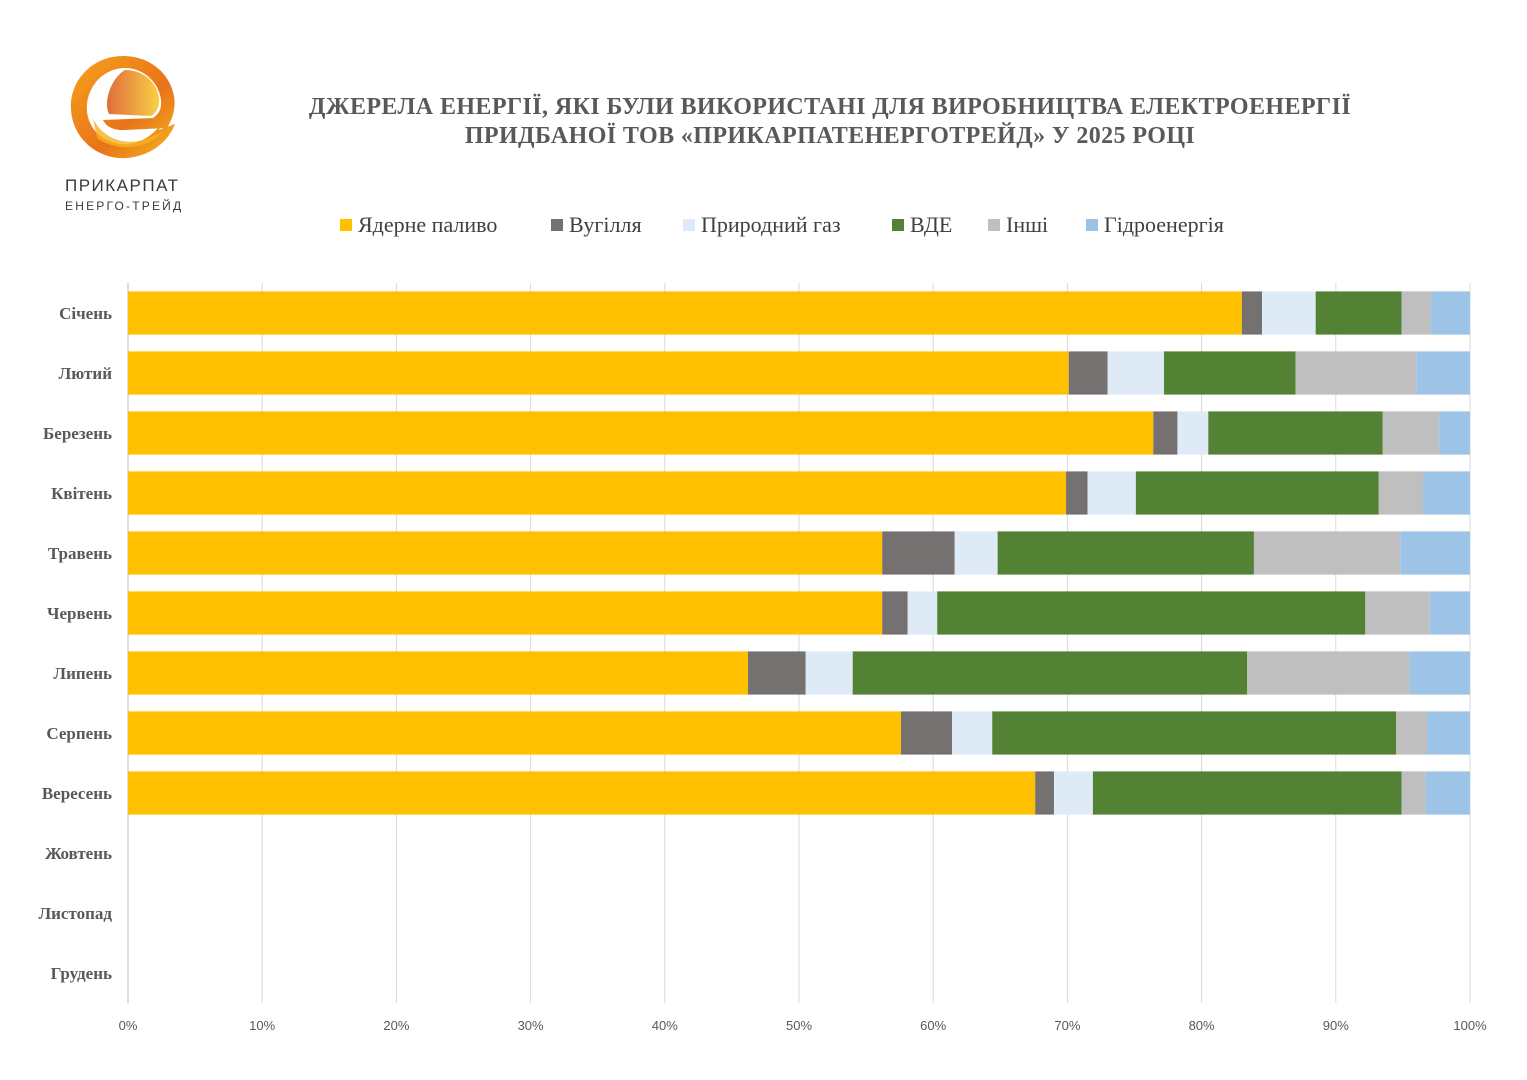  Describe the element at coordinates (77, 433) in the screenshot. I see `y-tick-label: Березень` at that location.